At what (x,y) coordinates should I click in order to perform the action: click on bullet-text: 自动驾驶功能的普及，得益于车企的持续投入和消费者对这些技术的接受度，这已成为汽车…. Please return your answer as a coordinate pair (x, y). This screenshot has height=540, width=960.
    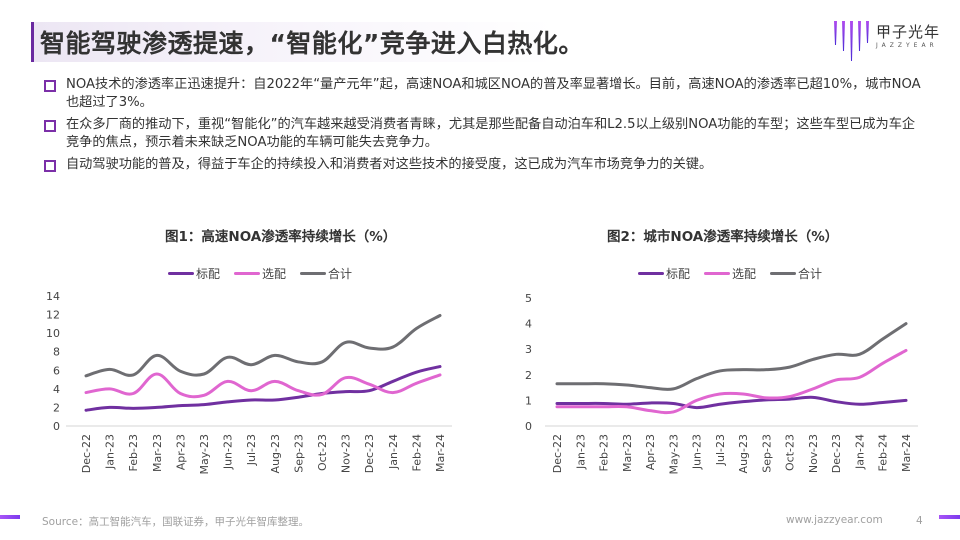
    Looking at the image, I should click on (389, 164).